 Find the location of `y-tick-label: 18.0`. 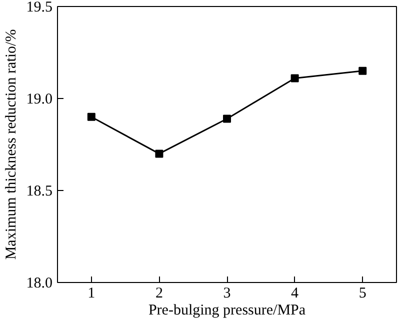

y-tick-label: 18.0 is located at coordinates (39, 284).